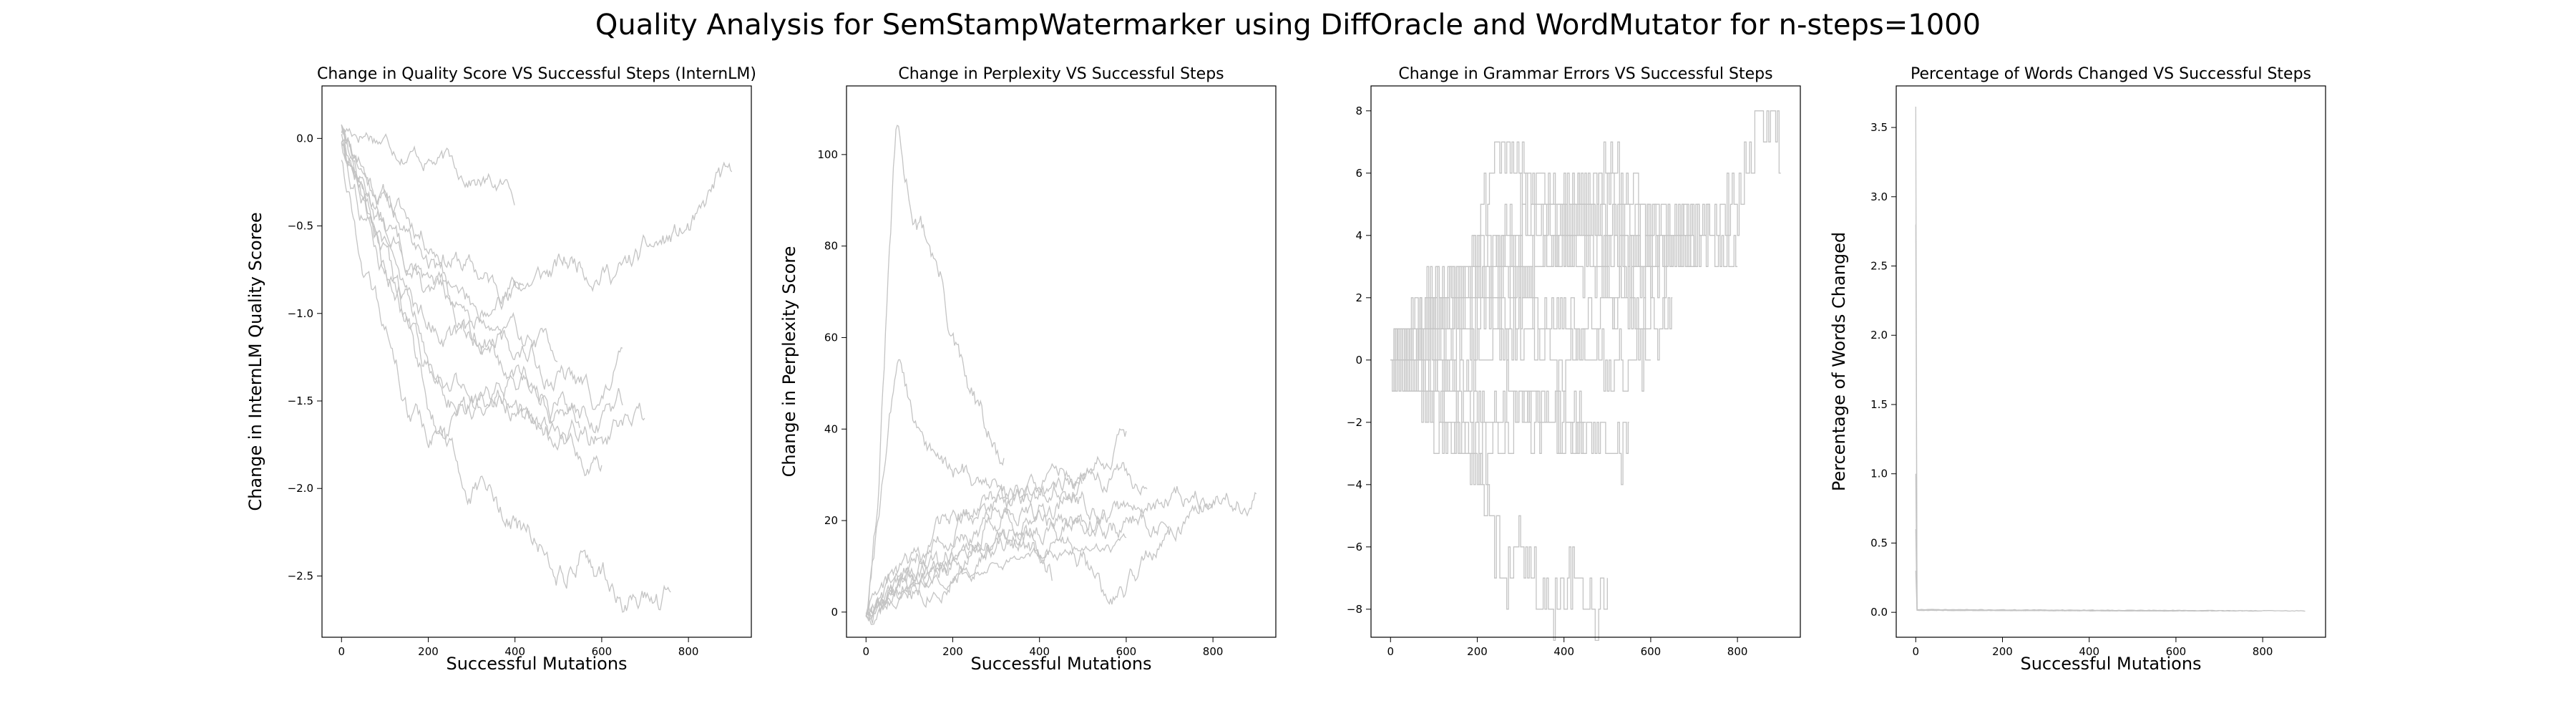 The height and width of the screenshot is (716, 2576). I want to click on y-axis-ticks: −2.5 −2.0 −1.5 −1.0 −0.5 0.0, so click(305, 357).